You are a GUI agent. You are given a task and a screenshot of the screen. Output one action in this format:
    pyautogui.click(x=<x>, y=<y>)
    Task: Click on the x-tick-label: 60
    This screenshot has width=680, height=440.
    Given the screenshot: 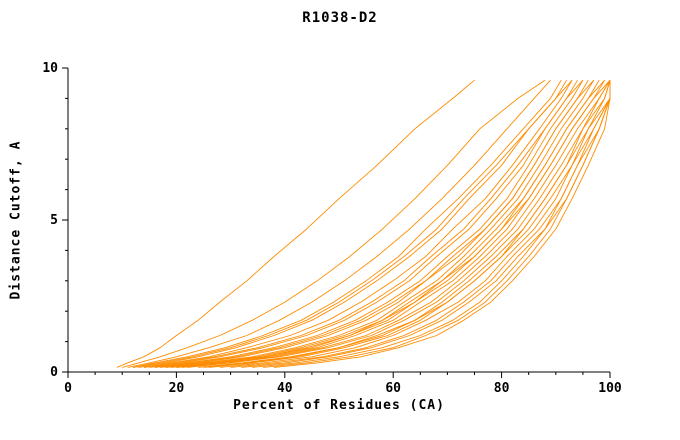 What is the action you would take?
    pyautogui.click(x=393, y=388)
    